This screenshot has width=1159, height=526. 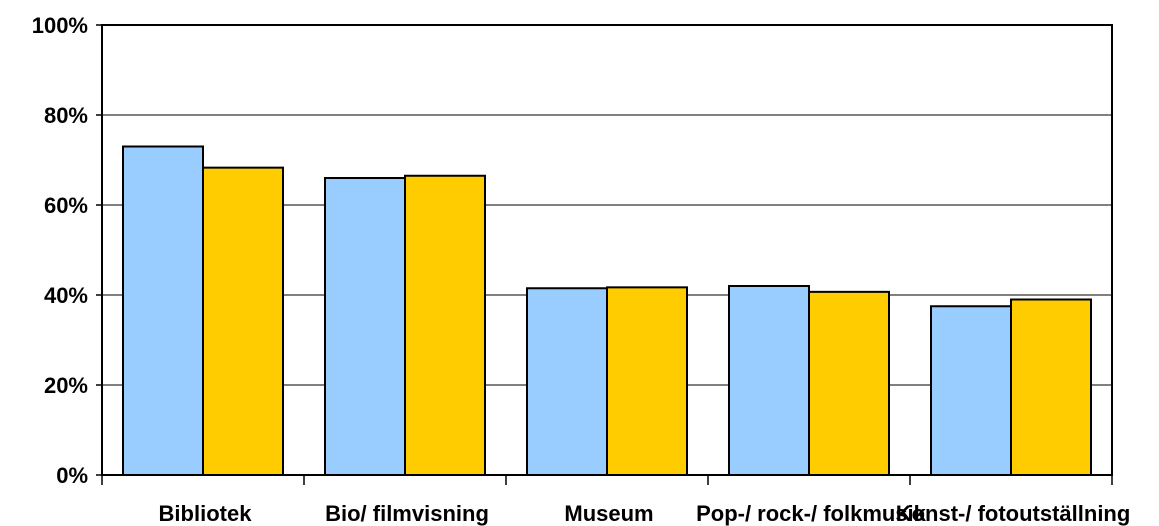 I want to click on y-axis-ticks: 0% 20% 40% 60% 80% 100%, so click(x=67, y=250).